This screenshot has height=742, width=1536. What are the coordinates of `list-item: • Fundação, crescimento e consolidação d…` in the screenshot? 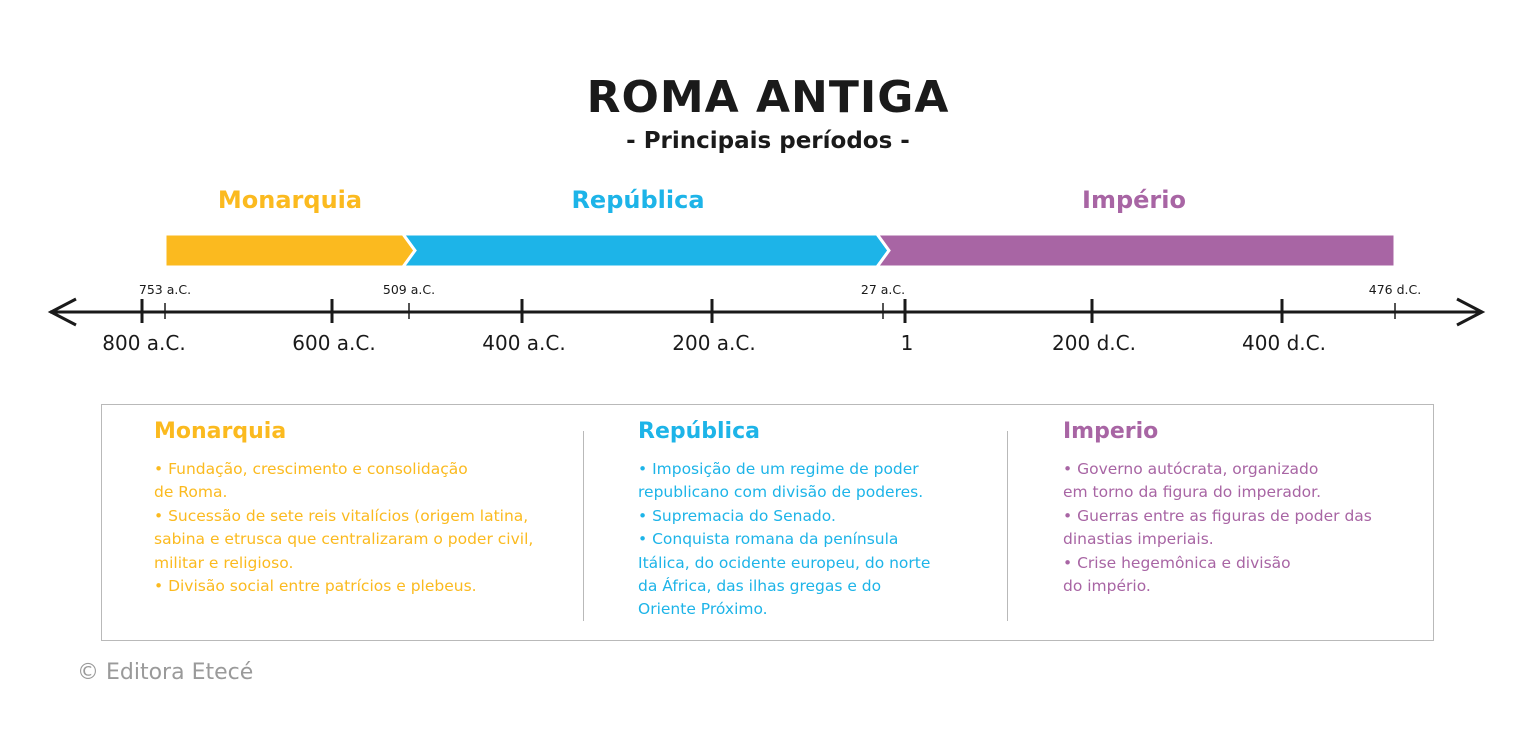 It's located at (311, 481).